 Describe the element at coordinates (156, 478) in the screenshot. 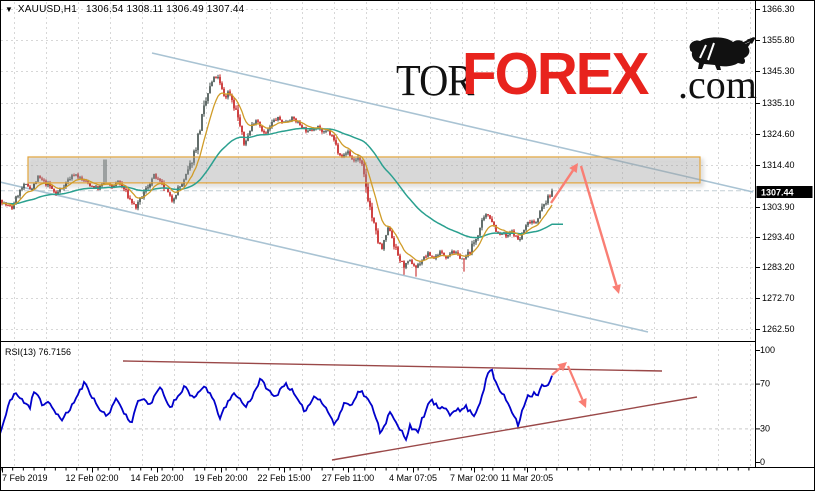

I see `svg-text: 14 Feb 20:00` at that location.